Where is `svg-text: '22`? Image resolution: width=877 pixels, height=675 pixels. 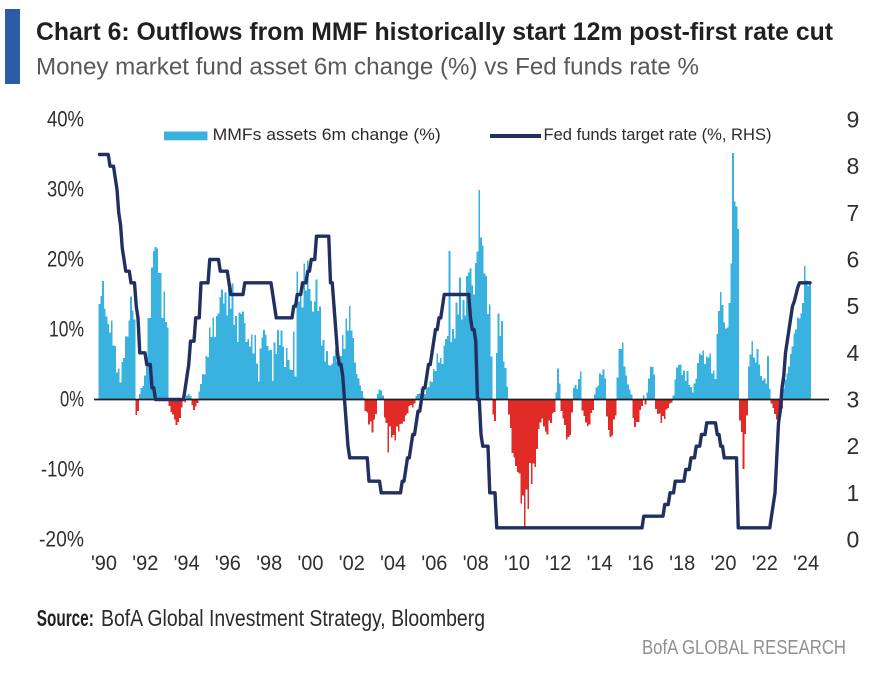 svg-text: '22 is located at coordinates (765, 563).